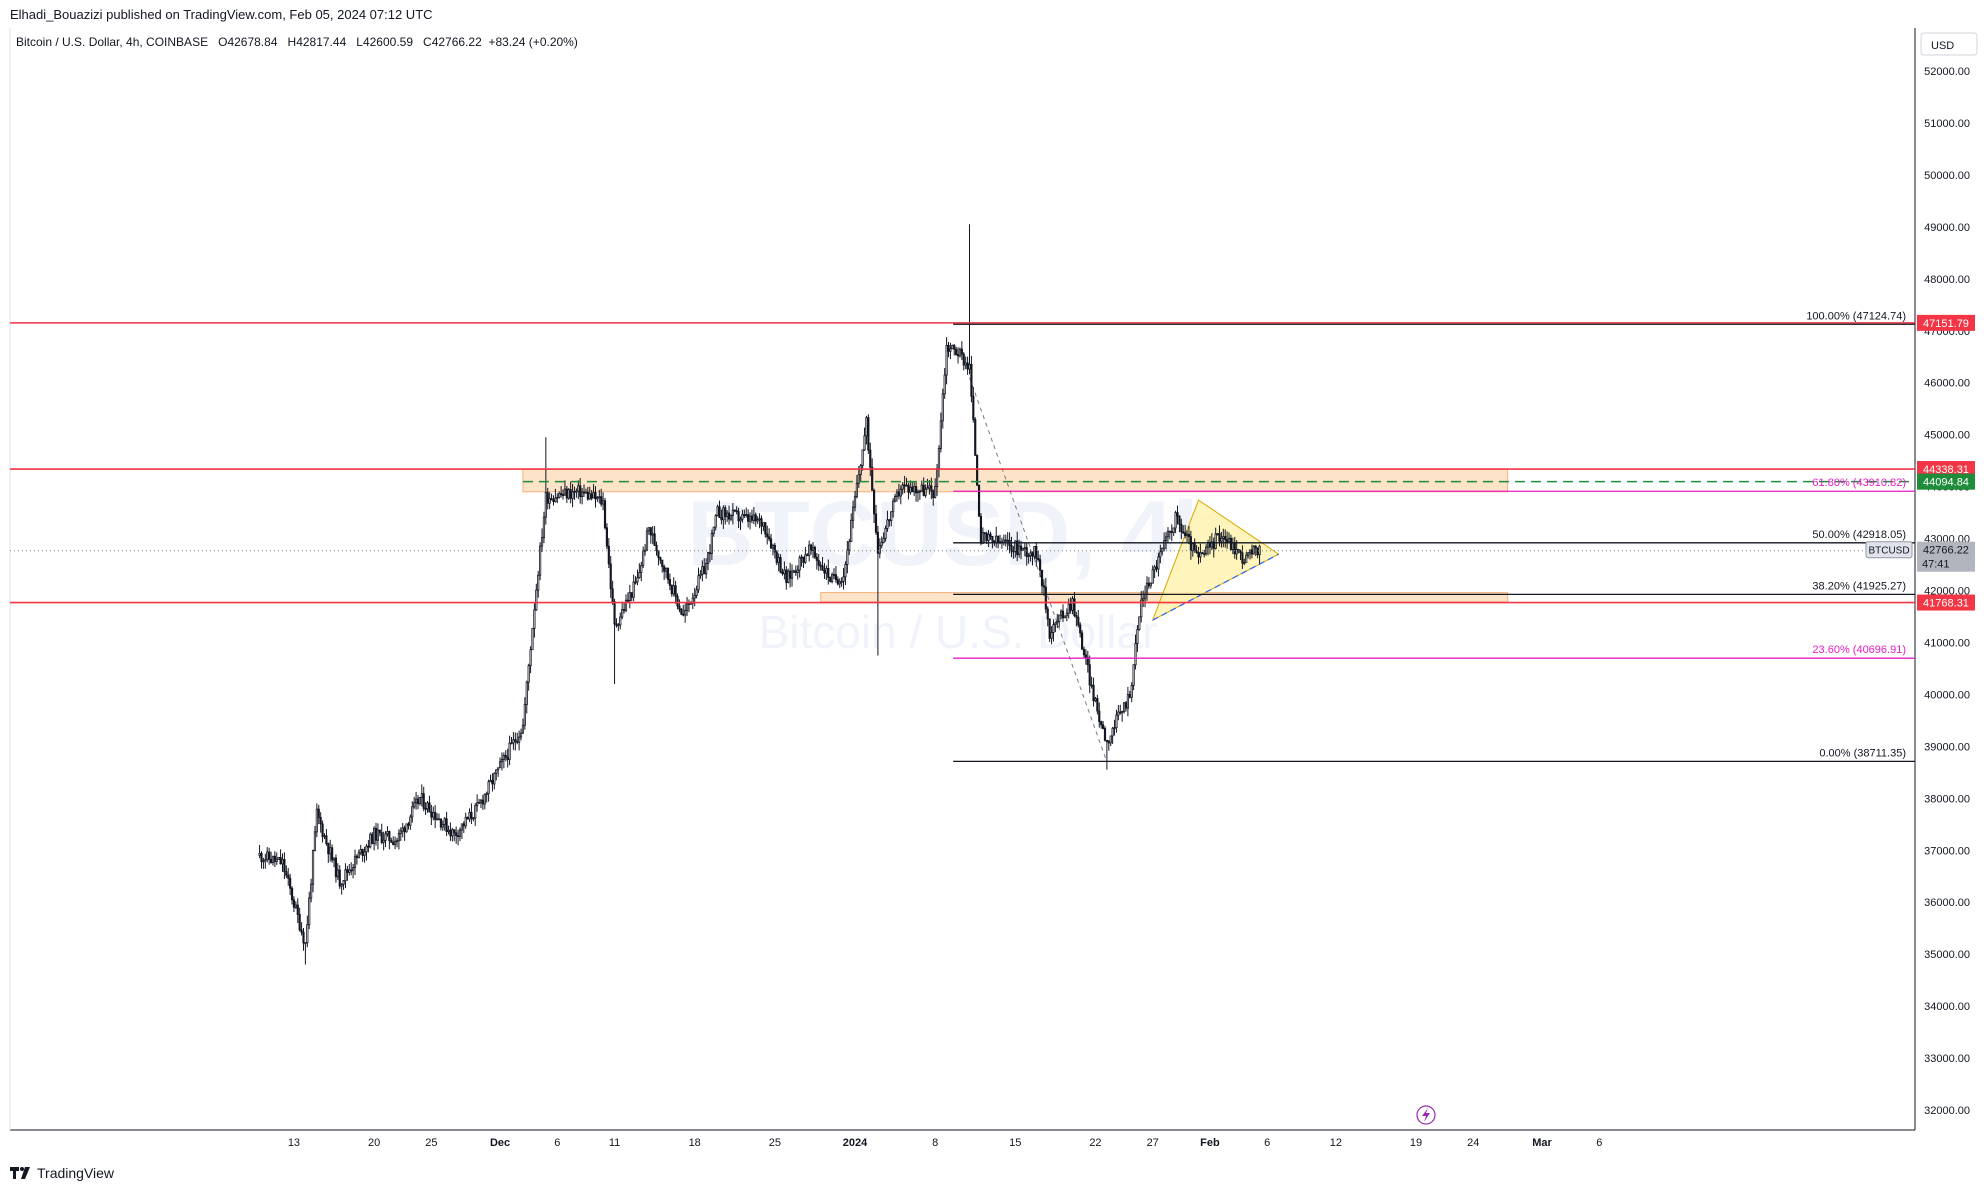 The height and width of the screenshot is (1189, 1986). I want to click on watermark-name: Bitcoin / U.S. Dollar, so click(958, 632).